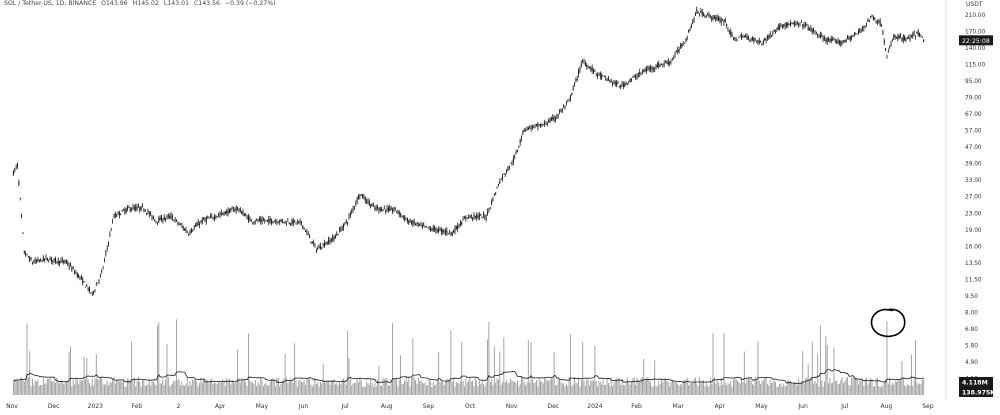 This screenshot has width=1000, height=415. What do you see at coordinates (802, 406) in the screenshot?
I see `x-tick-label: Jun` at bounding box center [802, 406].